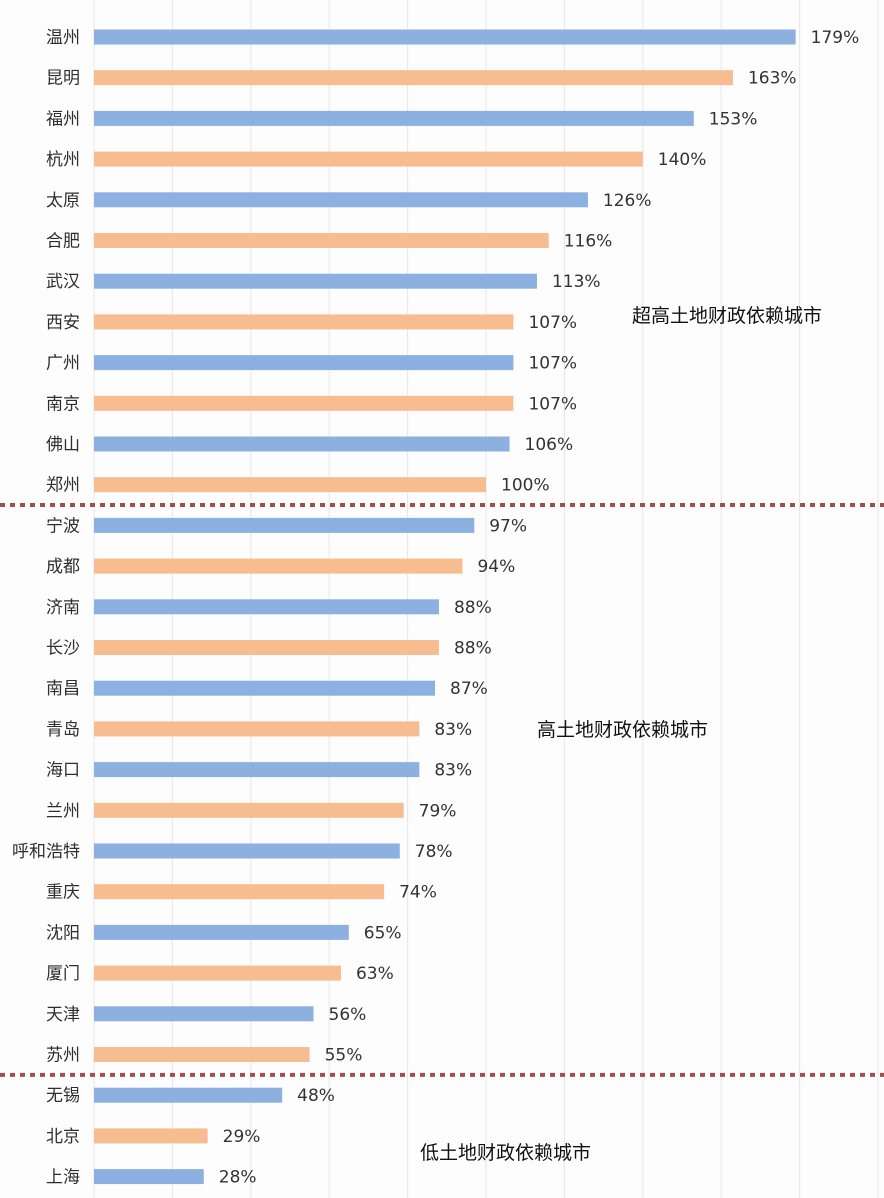 The image size is (884, 1198). What do you see at coordinates (525, 486) in the screenshot?
I see `data-label: 100%` at bounding box center [525, 486].